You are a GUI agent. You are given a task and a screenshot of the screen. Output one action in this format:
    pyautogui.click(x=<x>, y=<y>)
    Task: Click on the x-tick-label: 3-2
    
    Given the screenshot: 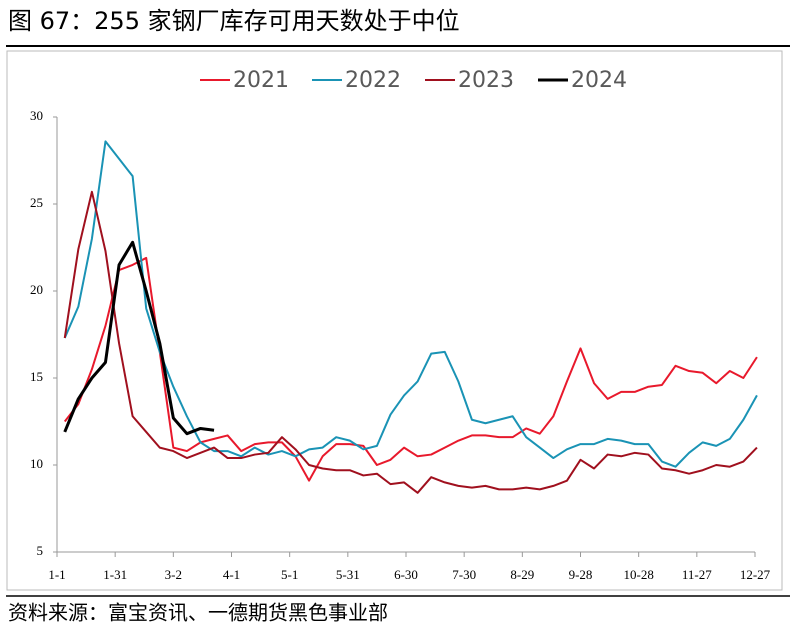 What is the action you would take?
    pyautogui.click(x=173, y=574)
    